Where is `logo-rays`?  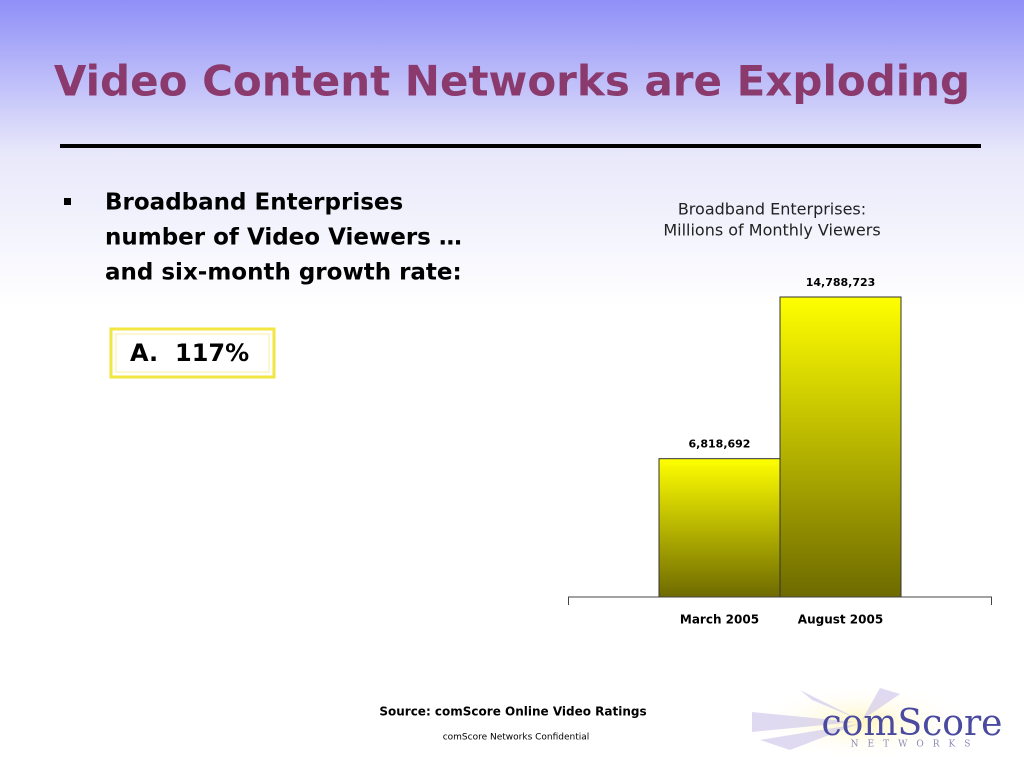 logo-rays is located at coordinates (826, 719).